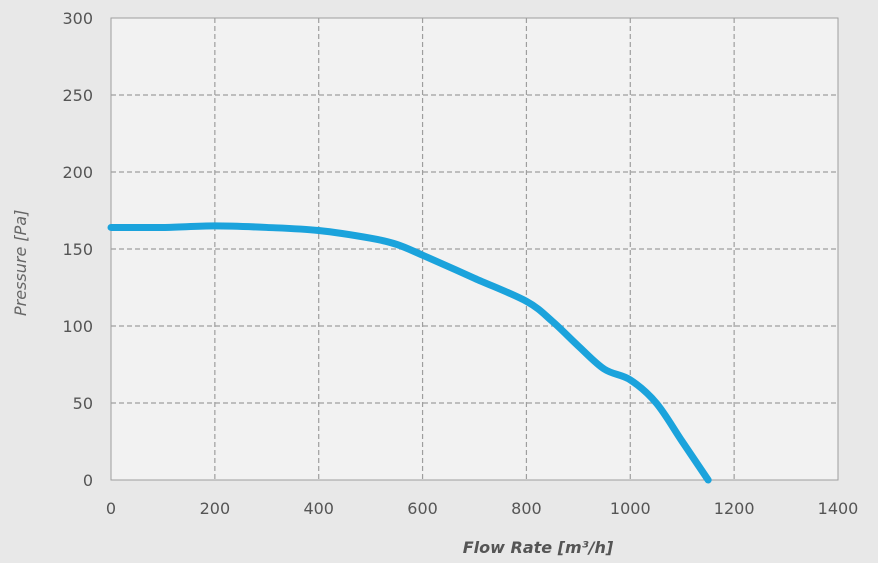 This screenshot has width=878, height=563. What do you see at coordinates (77, 18) in the screenshot?
I see `y-tick-label: 300` at bounding box center [77, 18].